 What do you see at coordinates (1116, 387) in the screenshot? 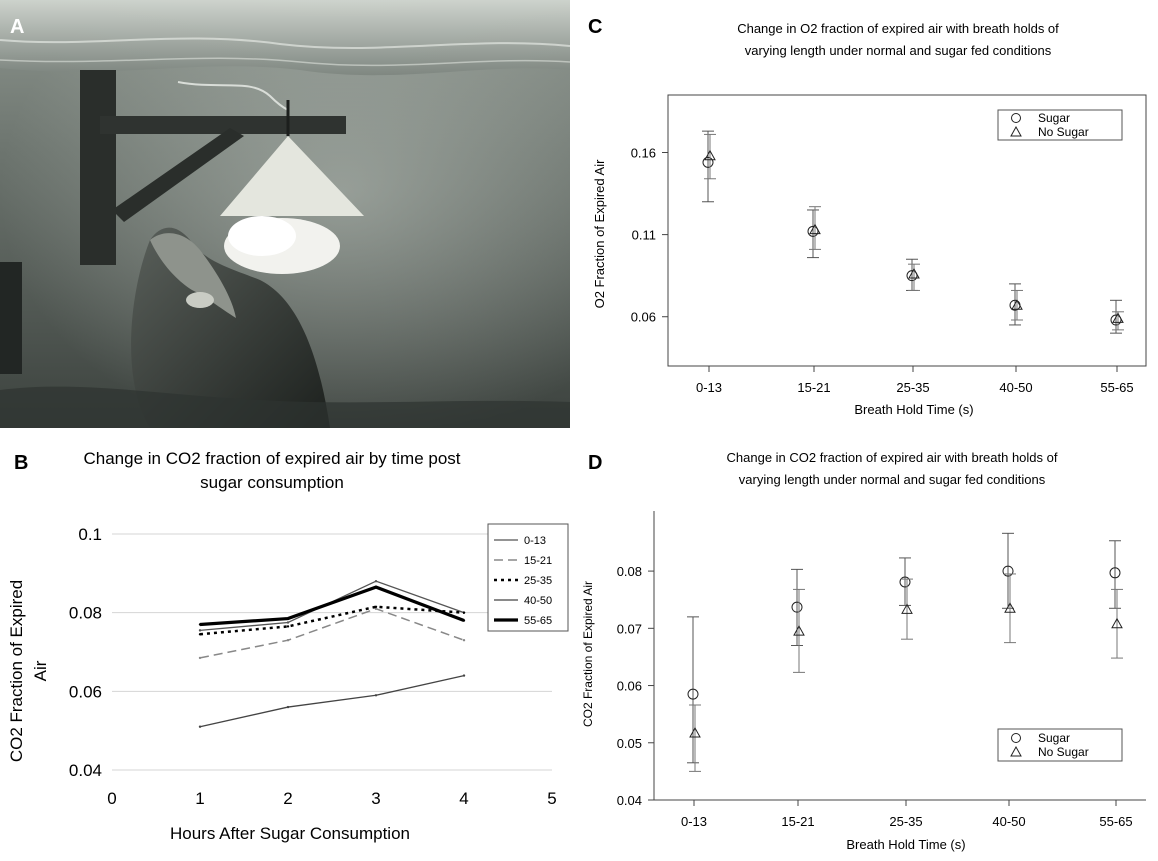
I see `chart-c-x-tick-label: 55-65` at bounding box center [1116, 387].